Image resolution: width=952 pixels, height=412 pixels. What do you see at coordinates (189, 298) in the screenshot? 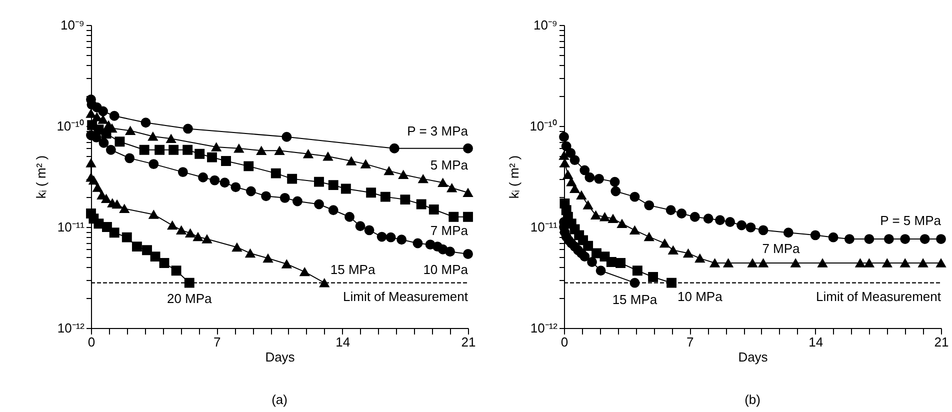
I see `series-label: 20 MPa` at bounding box center [189, 298].